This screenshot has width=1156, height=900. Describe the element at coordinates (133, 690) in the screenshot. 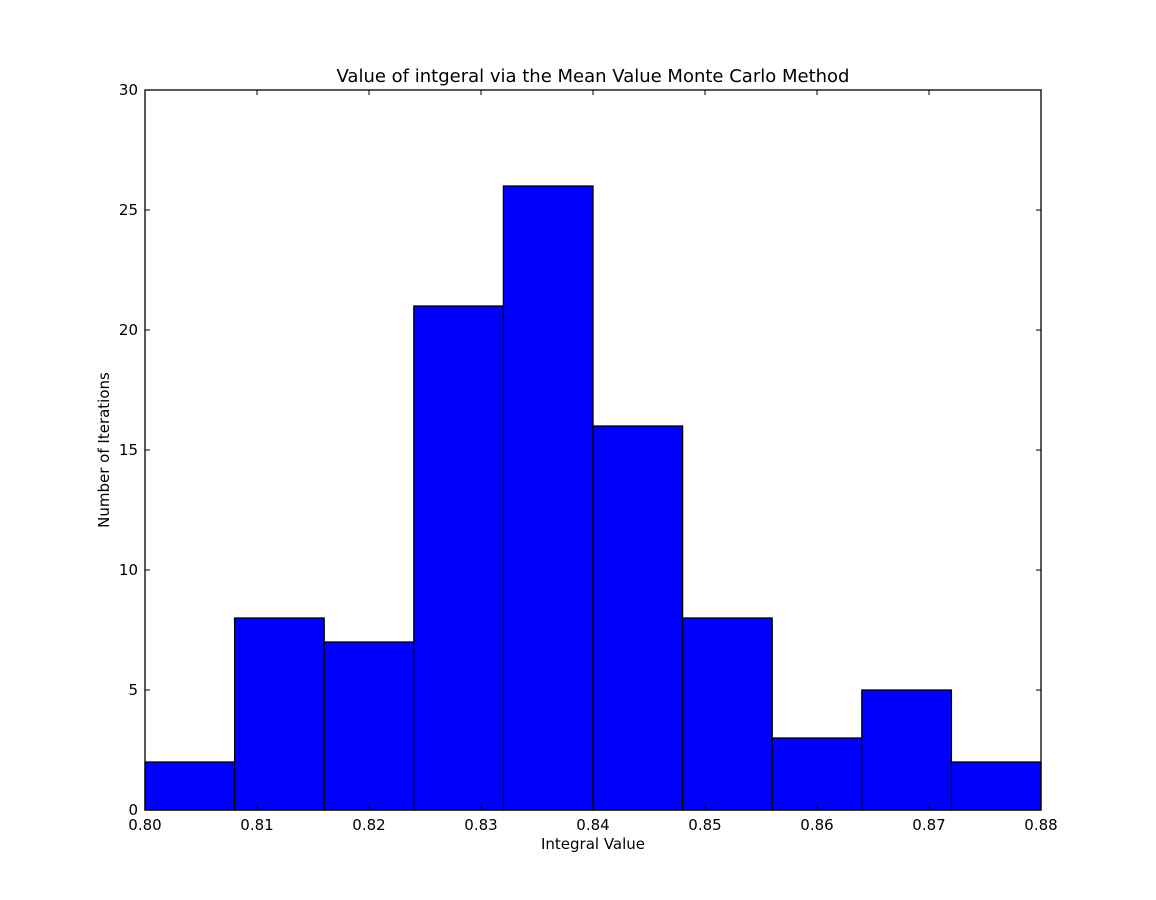

I see `y-tick-label: 5` at that location.